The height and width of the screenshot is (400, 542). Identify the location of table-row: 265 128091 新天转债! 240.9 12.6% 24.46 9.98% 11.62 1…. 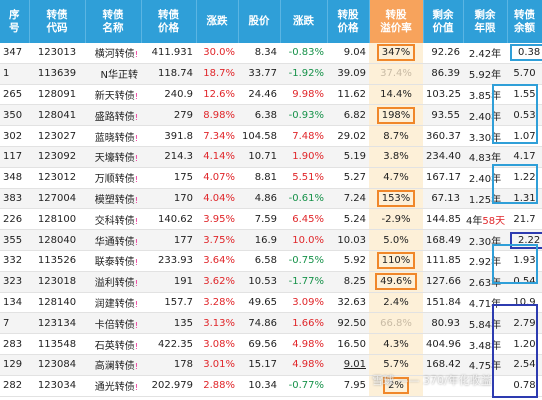
(271, 95).